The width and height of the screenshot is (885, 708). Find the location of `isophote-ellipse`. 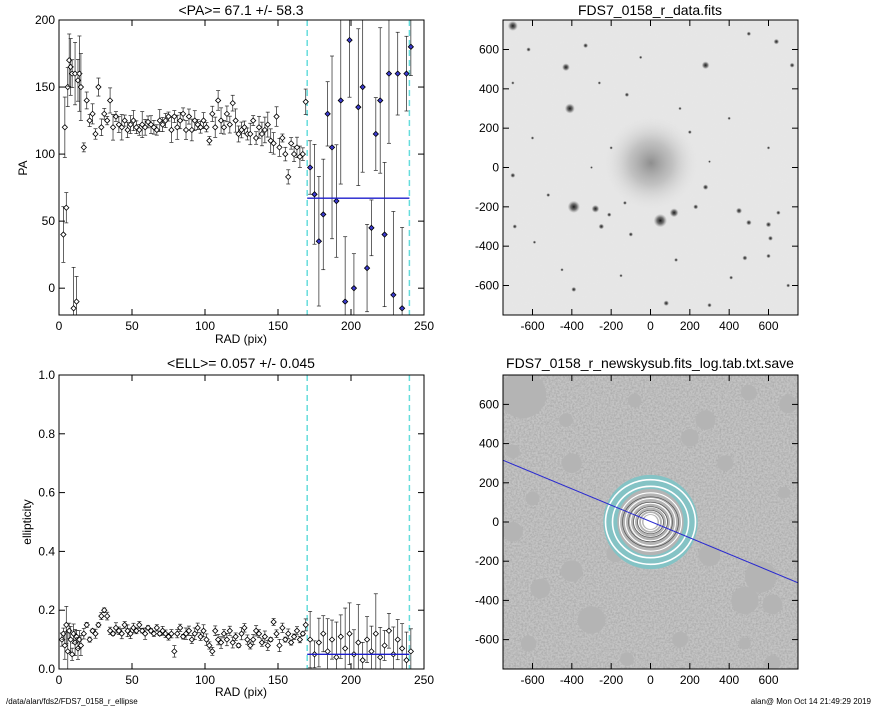

isophote-ellipse is located at coordinates (650, 522).